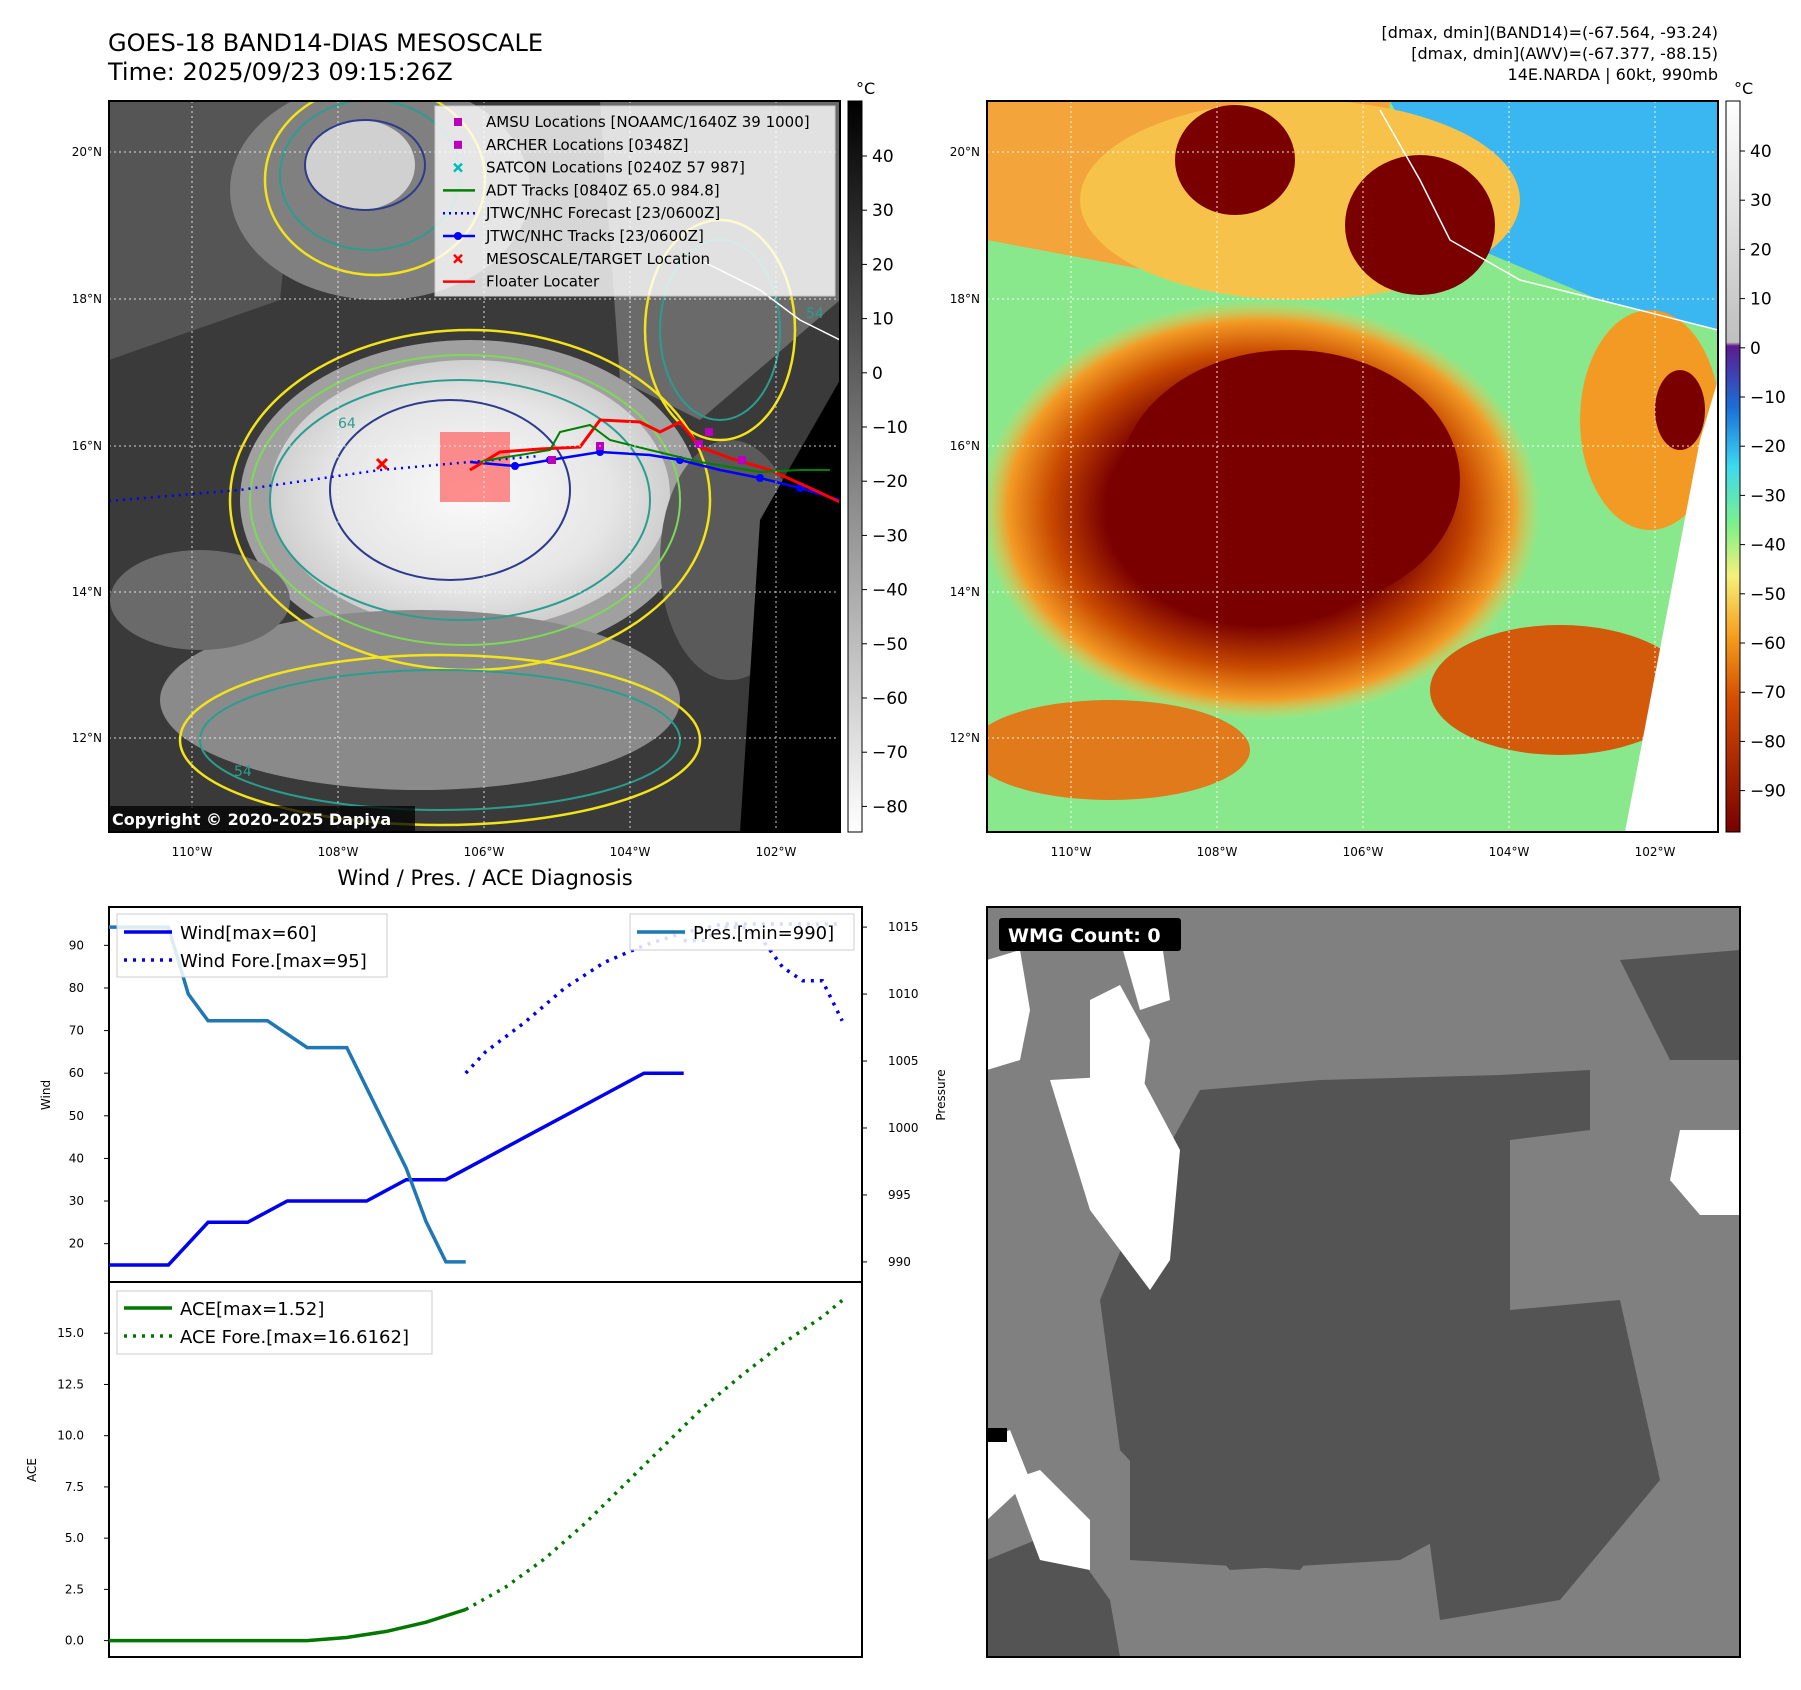 The image size is (1801, 1690). What do you see at coordinates (594, 236) in the screenshot?
I see `ir-legend-label: JTWC/NHC Tracks [23/0600Z]` at bounding box center [594, 236].